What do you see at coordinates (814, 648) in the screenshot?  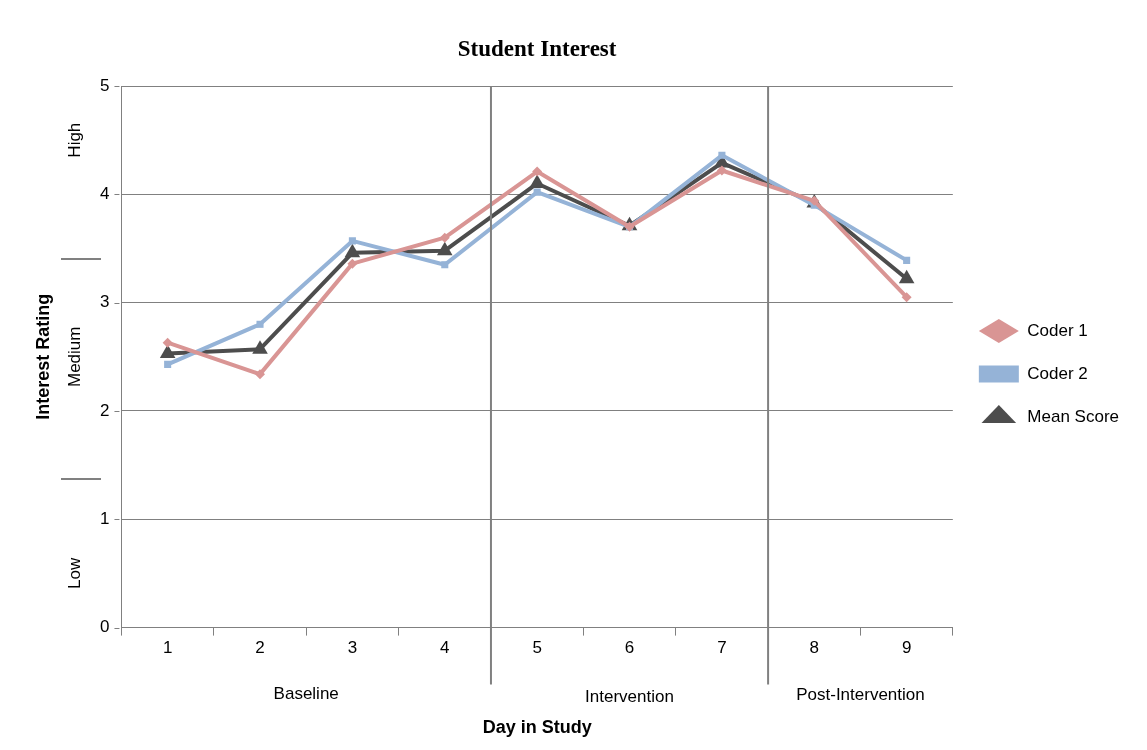 I see `x-tick-label: 8` at bounding box center [814, 648].